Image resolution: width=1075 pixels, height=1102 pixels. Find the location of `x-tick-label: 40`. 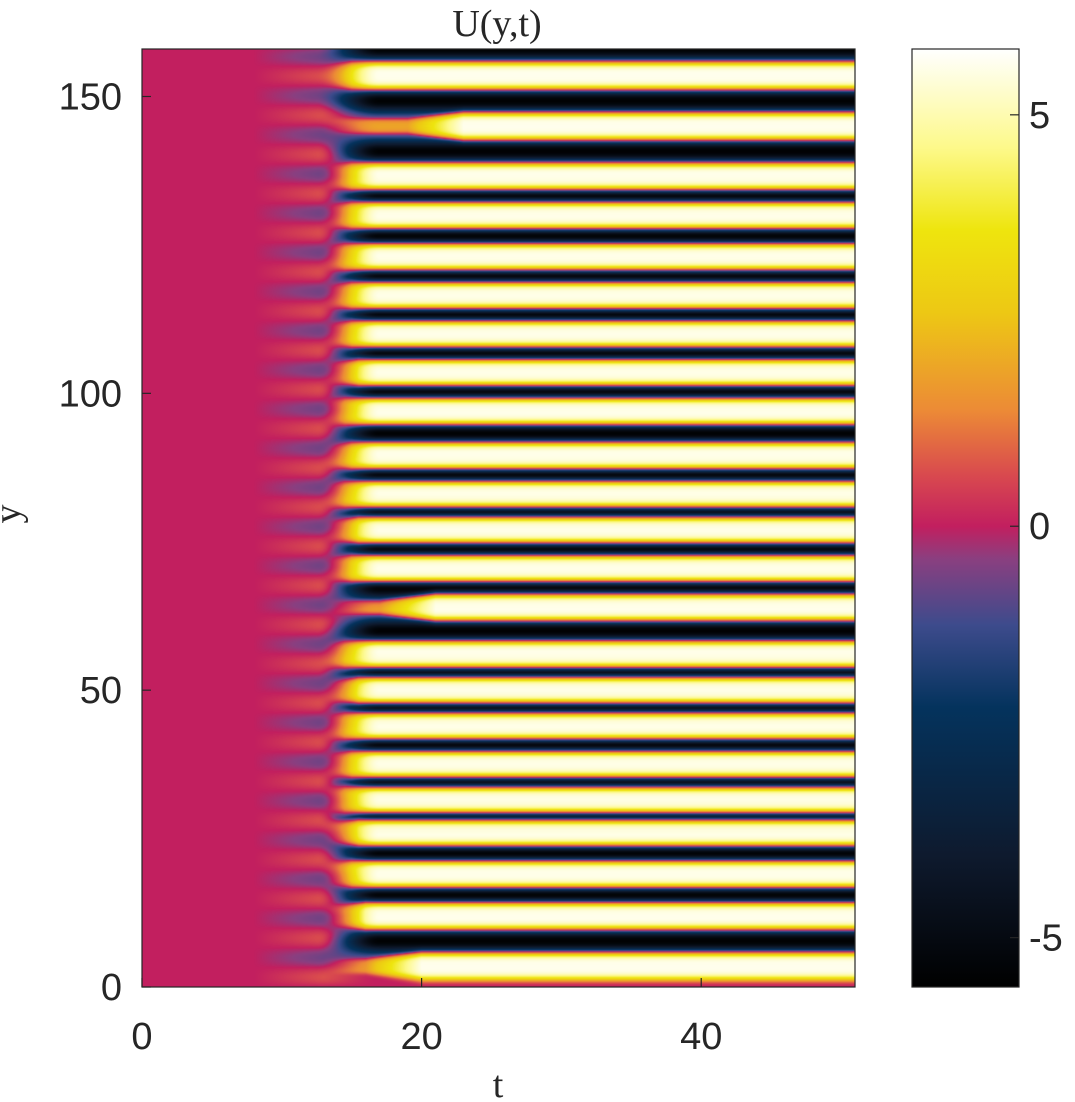

x-tick-label: 40 is located at coordinates (701, 1037).